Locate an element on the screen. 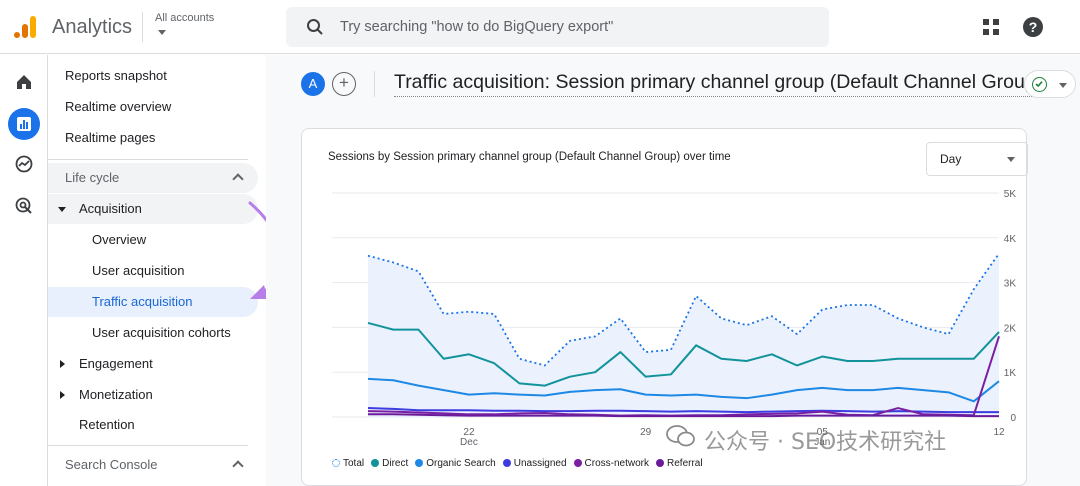  y-tick-label: 0 is located at coordinates (1013, 418).